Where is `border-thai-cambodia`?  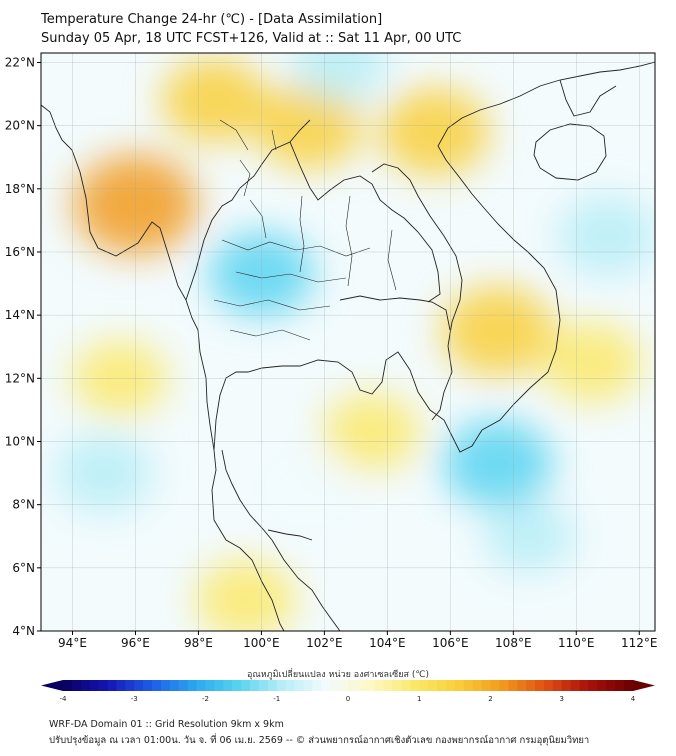
border-thai-cambodia is located at coordinates (395, 313).